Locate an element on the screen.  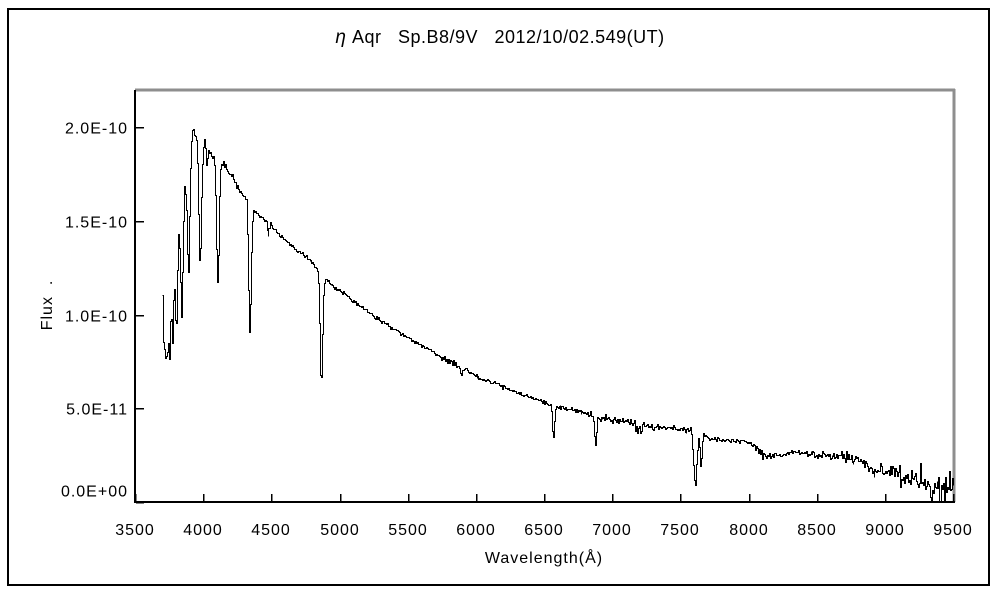
y-tick-label-2.0E-10: 2.0E-10 is located at coordinates (96, 129).